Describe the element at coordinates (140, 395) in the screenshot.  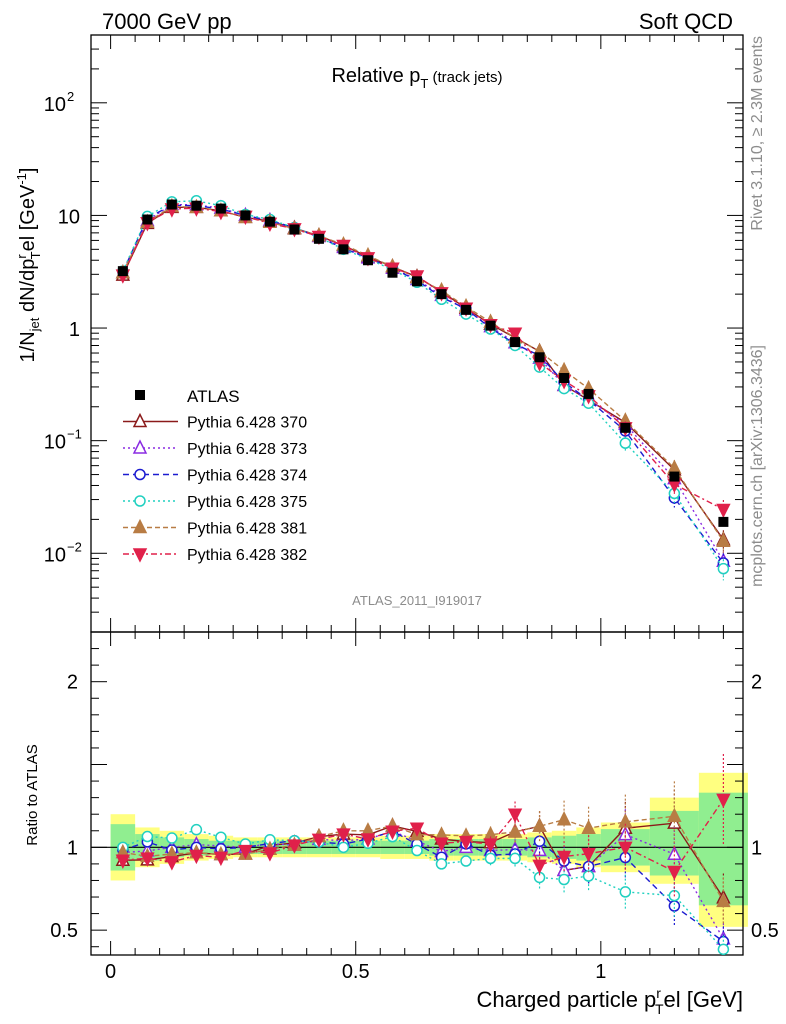
I see `legend-marker-atlas` at that location.